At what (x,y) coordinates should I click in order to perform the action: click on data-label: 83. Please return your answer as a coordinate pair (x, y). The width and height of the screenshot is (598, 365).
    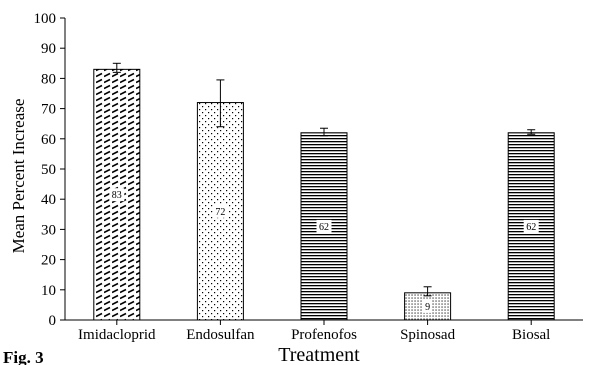
    Looking at the image, I should click on (117, 195).